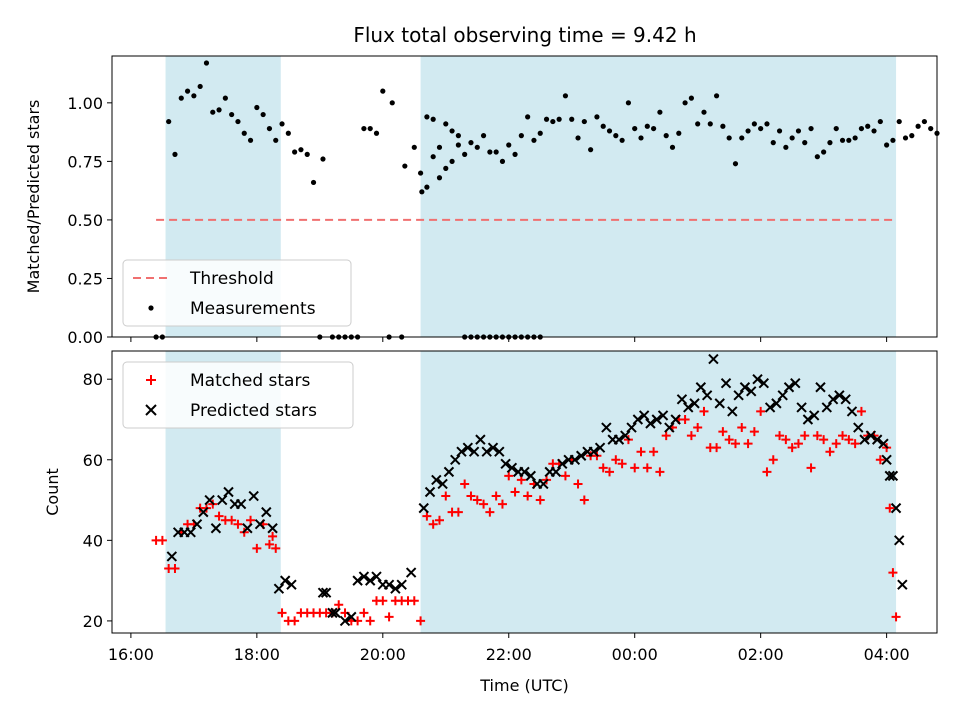  Describe the element at coordinates (238, 395) in the screenshot. I see `legend: Matched stars Predicted stars` at that location.